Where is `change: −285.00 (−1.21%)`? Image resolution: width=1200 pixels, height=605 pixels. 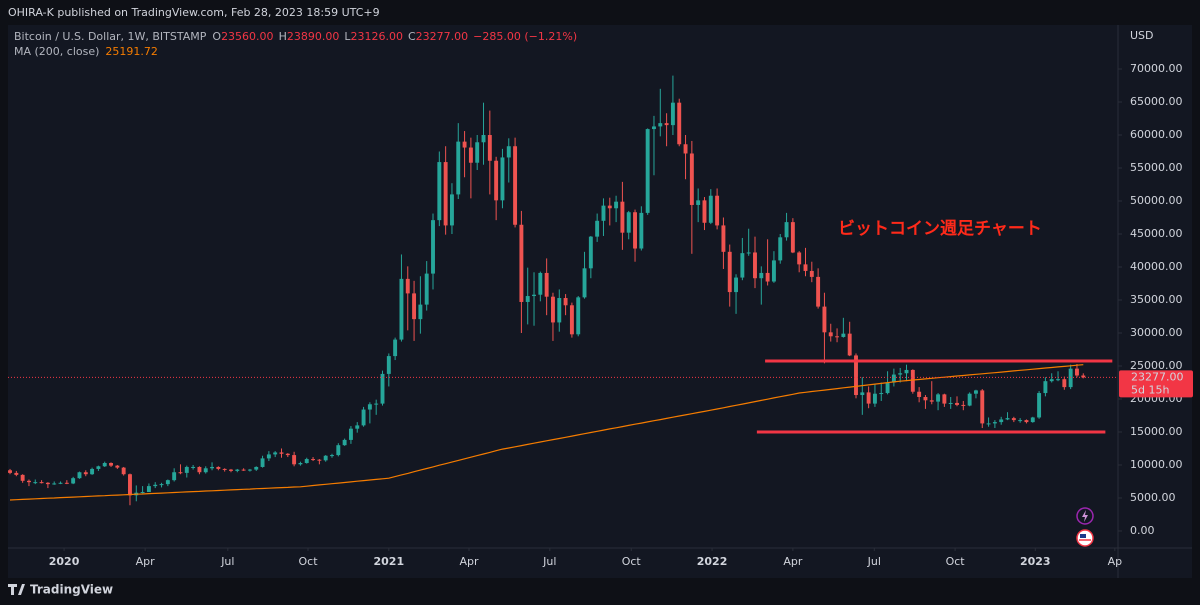
change: −285.00 (−1.21%) is located at coordinates (525, 36).